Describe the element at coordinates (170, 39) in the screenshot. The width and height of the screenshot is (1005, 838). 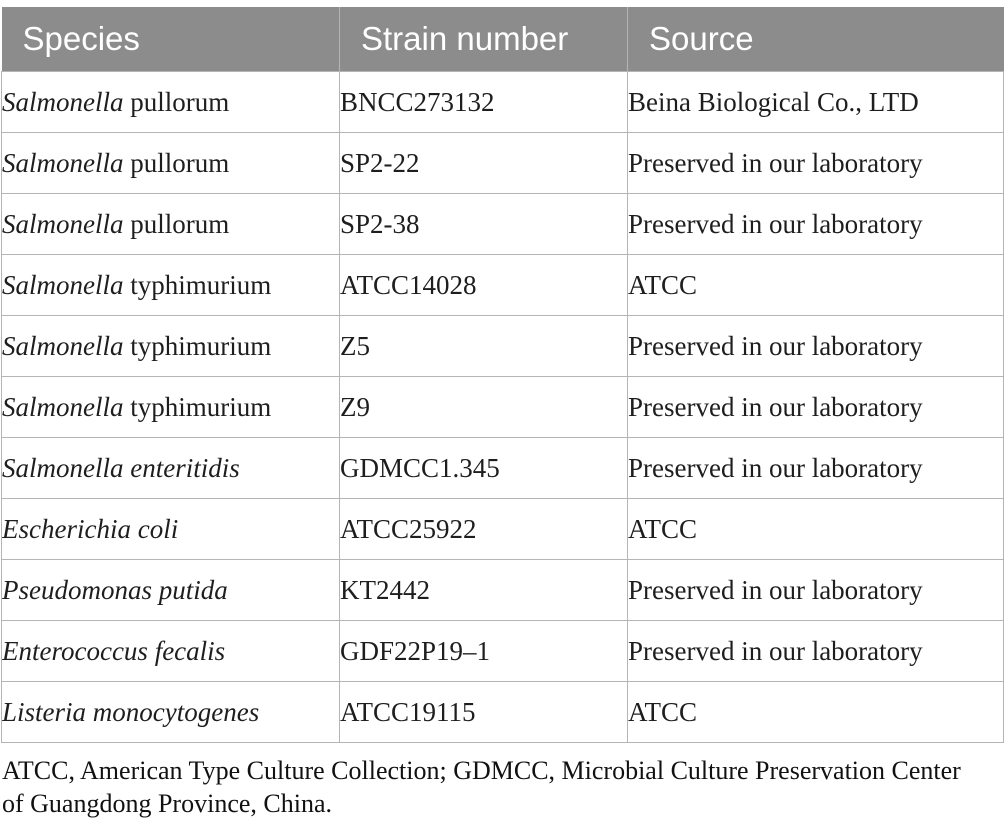
I see `column-header-species: Species` at that location.